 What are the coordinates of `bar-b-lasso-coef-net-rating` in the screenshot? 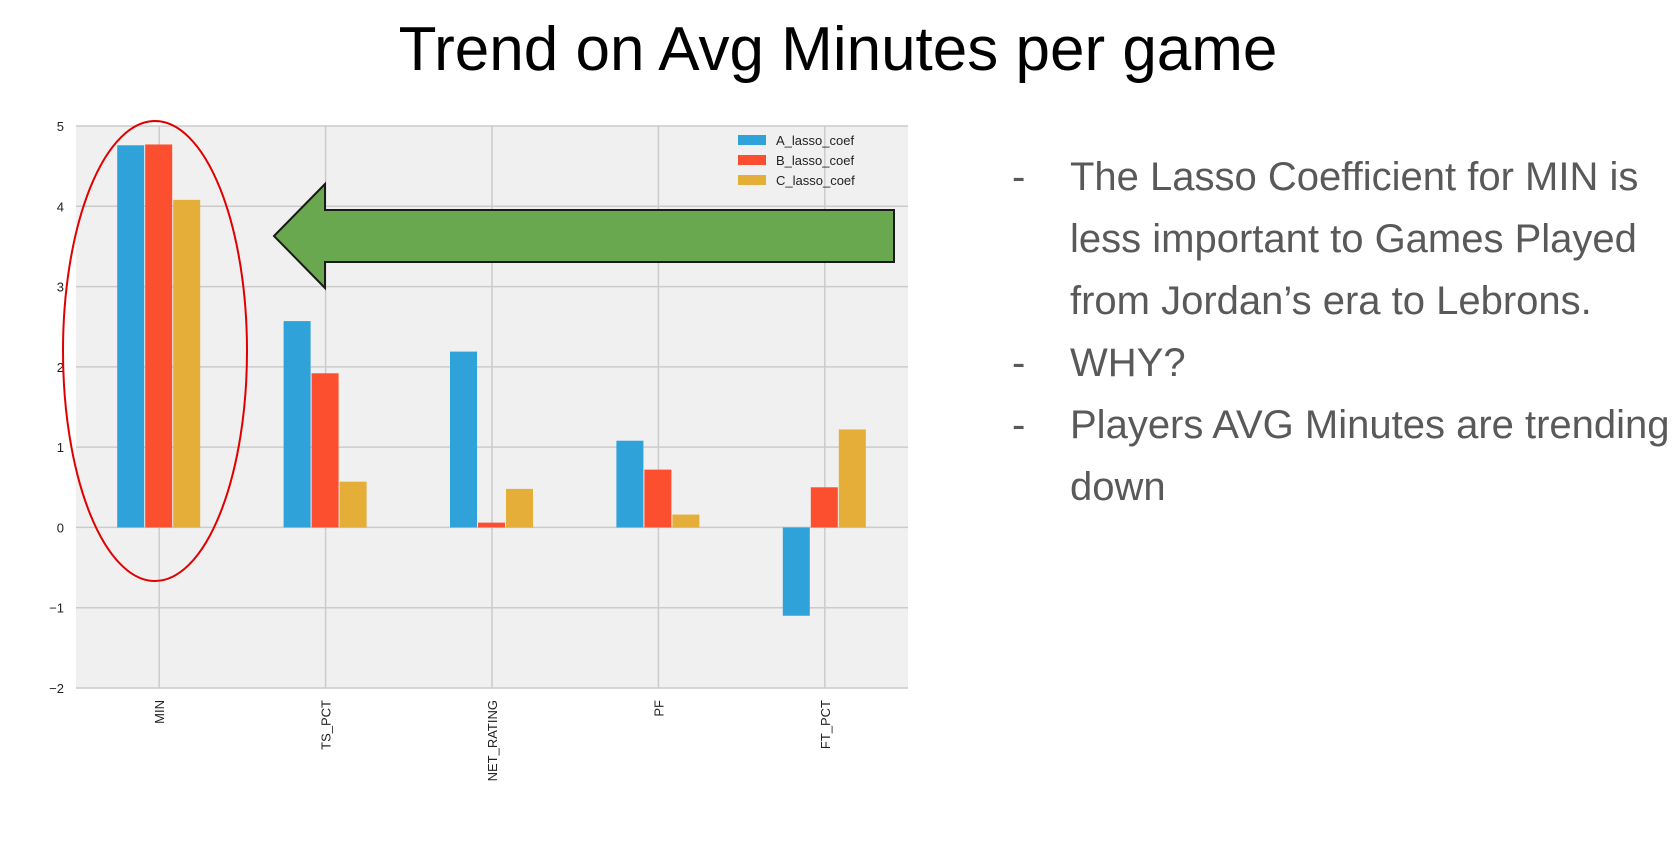 It's located at (491, 525).